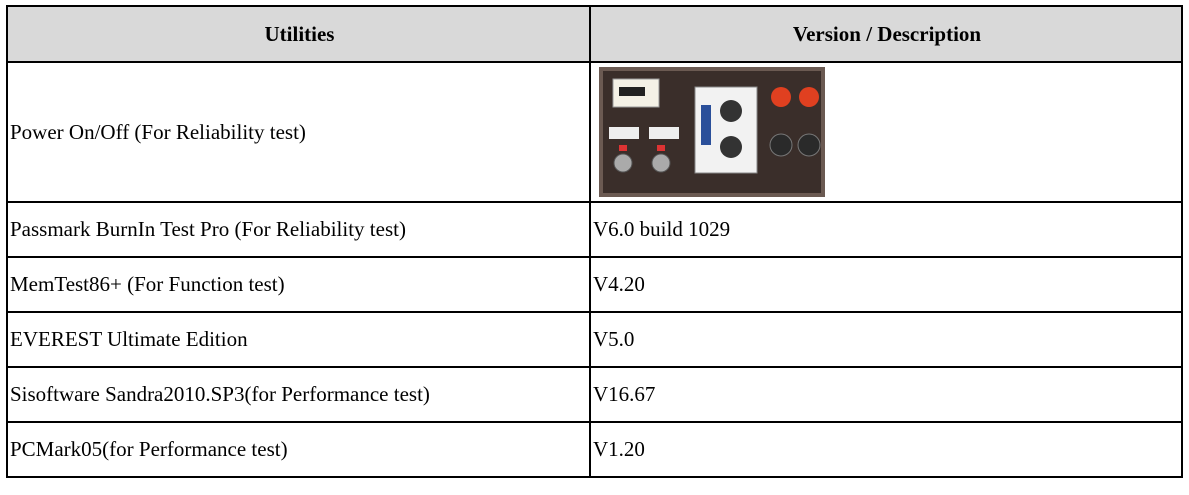  Describe the element at coordinates (886, 394) in the screenshot. I see `version-cell: V16.67` at that location.